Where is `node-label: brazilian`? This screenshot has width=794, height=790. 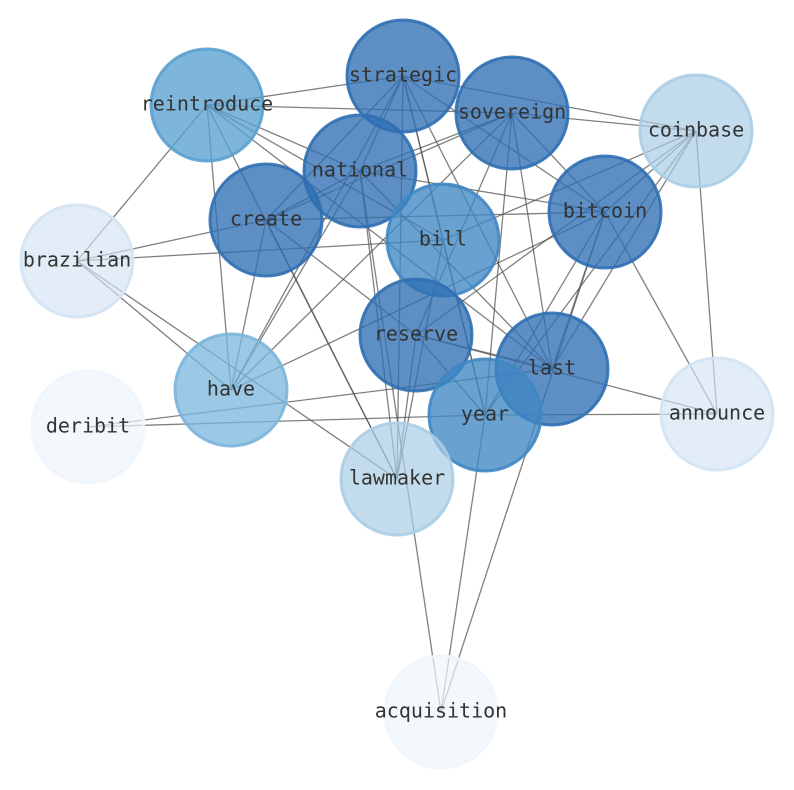 node-label: brazilian is located at coordinates (77, 260).